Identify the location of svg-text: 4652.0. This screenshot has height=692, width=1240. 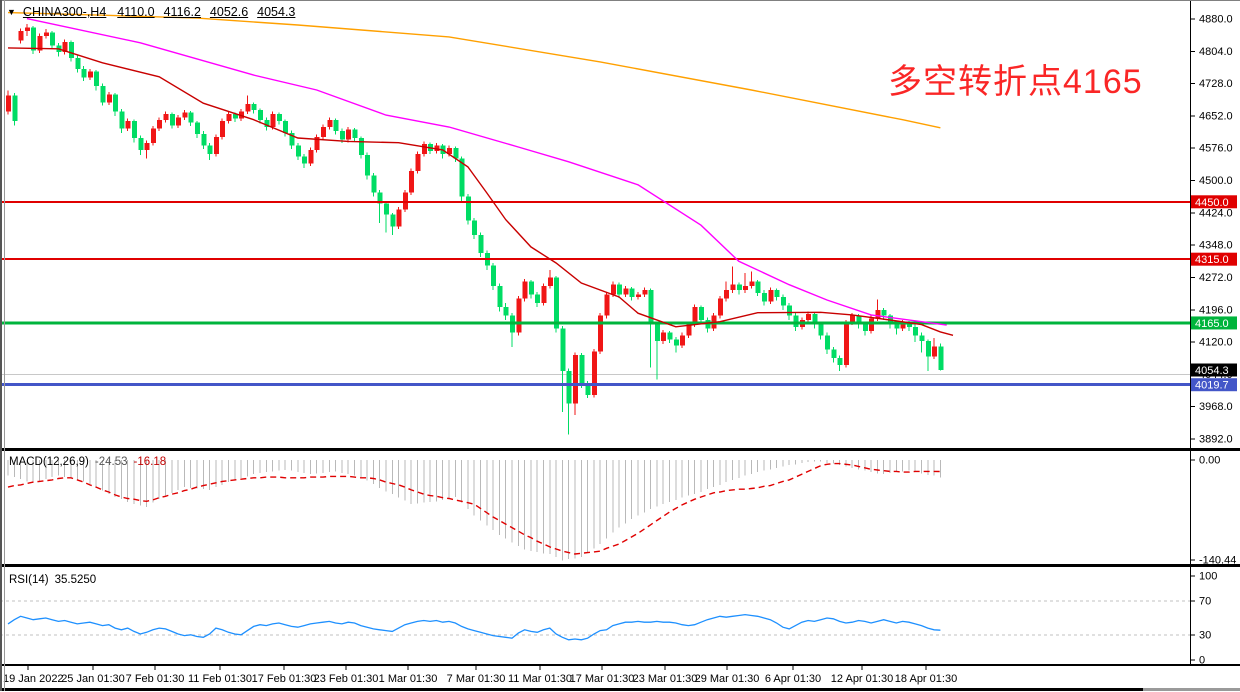
(1216, 116).